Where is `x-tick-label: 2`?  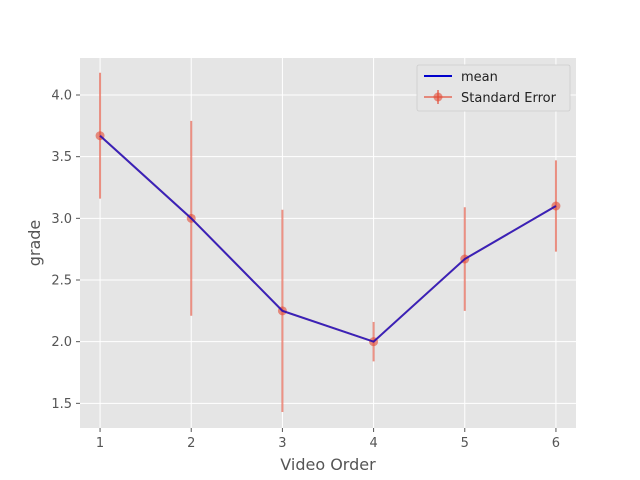 x-tick-label: 2 is located at coordinates (191, 443).